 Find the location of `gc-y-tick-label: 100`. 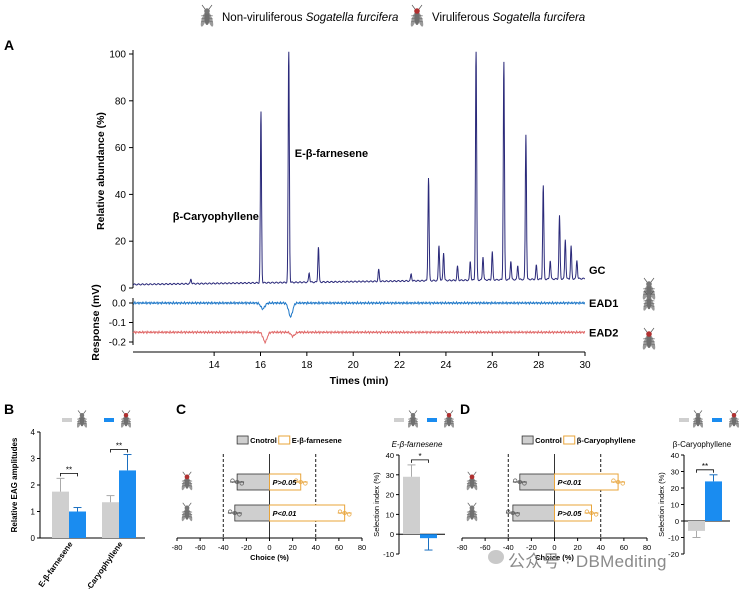

gc-y-tick-label: 100 is located at coordinates (117, 55).